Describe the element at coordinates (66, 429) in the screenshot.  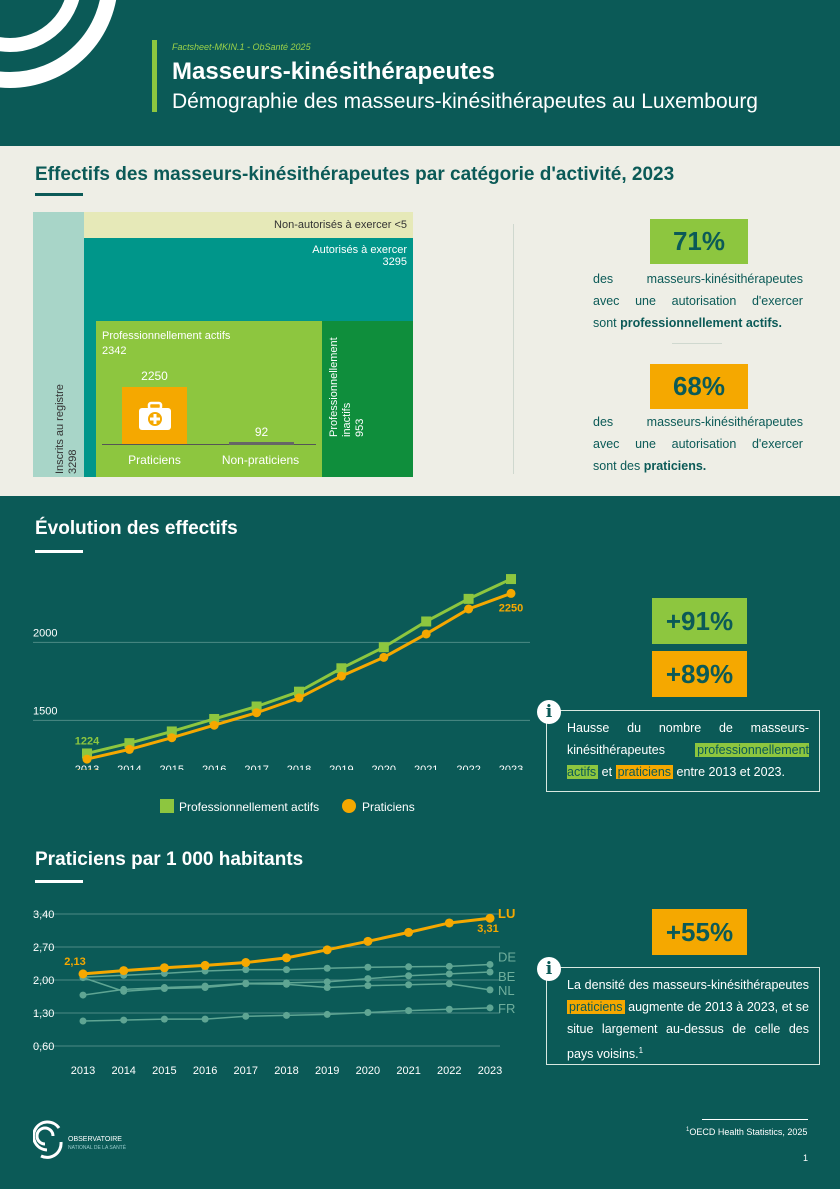
I see `inscrits-label: Inscrits au registre 3298` at that location.